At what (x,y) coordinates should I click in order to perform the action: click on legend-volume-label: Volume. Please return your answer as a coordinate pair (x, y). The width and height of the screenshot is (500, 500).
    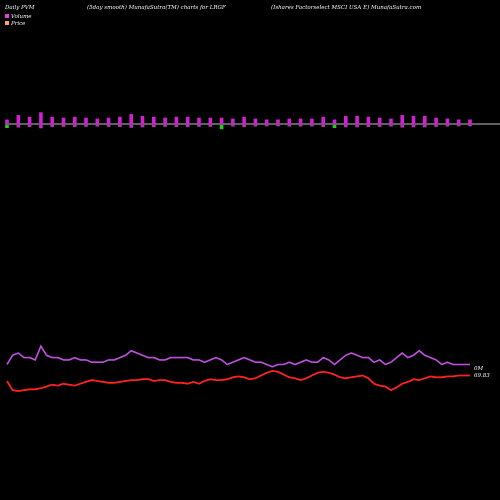
    Looking at the image, I should click on (21, 17).